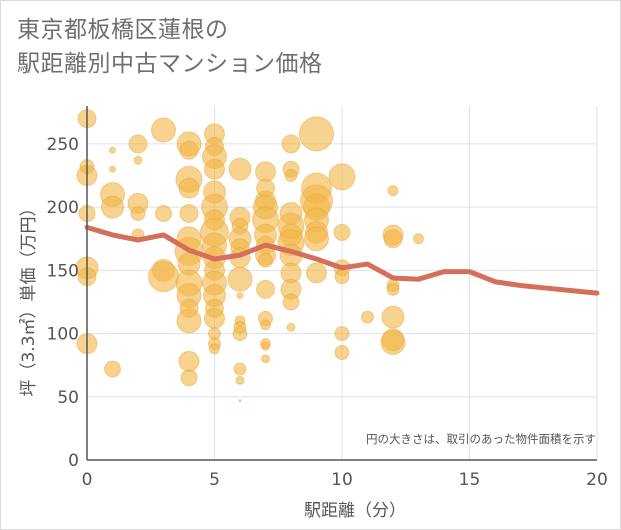 This screenshot has width=621, height=530. I want to click on y-tick-label: 100, so click(63, 335).